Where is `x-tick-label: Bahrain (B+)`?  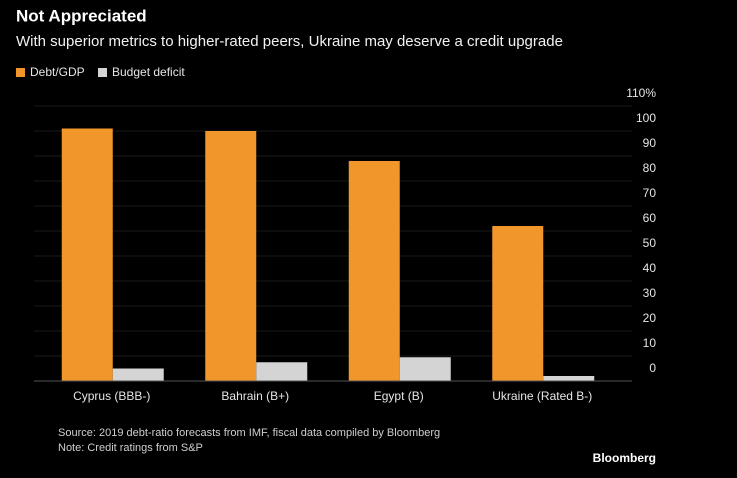 x-tick-label: Bahrain (B+) is located at coordinates (255, 396).